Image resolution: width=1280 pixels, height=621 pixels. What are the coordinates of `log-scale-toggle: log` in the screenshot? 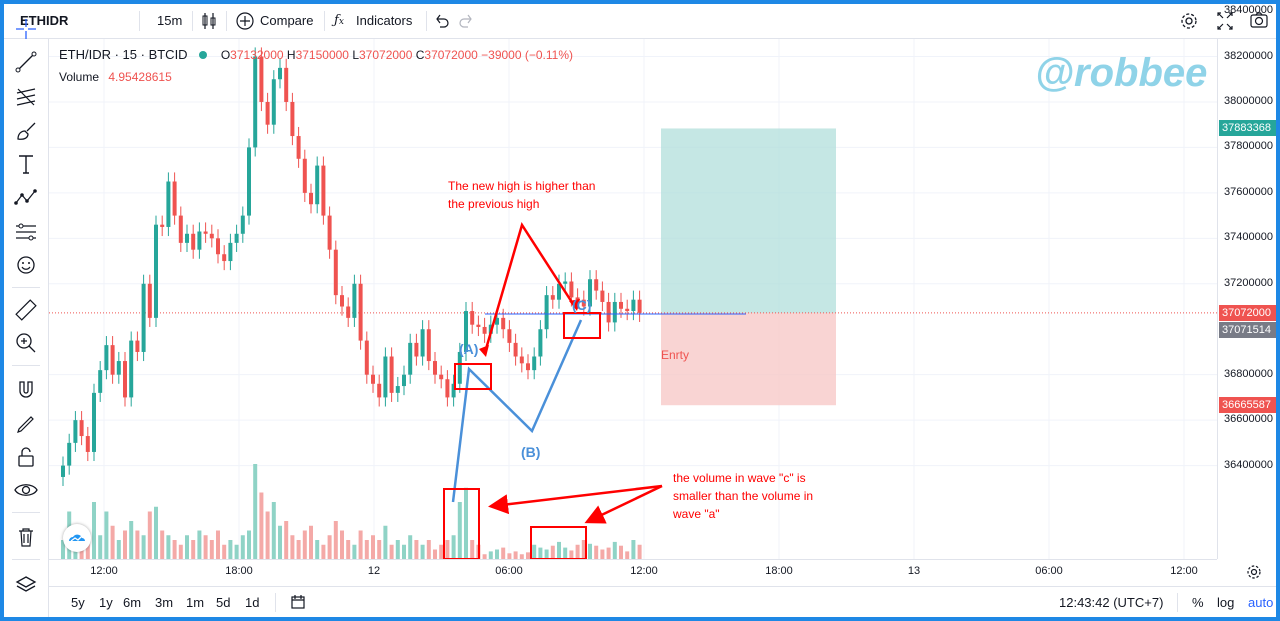 It's located at (1226, 602).